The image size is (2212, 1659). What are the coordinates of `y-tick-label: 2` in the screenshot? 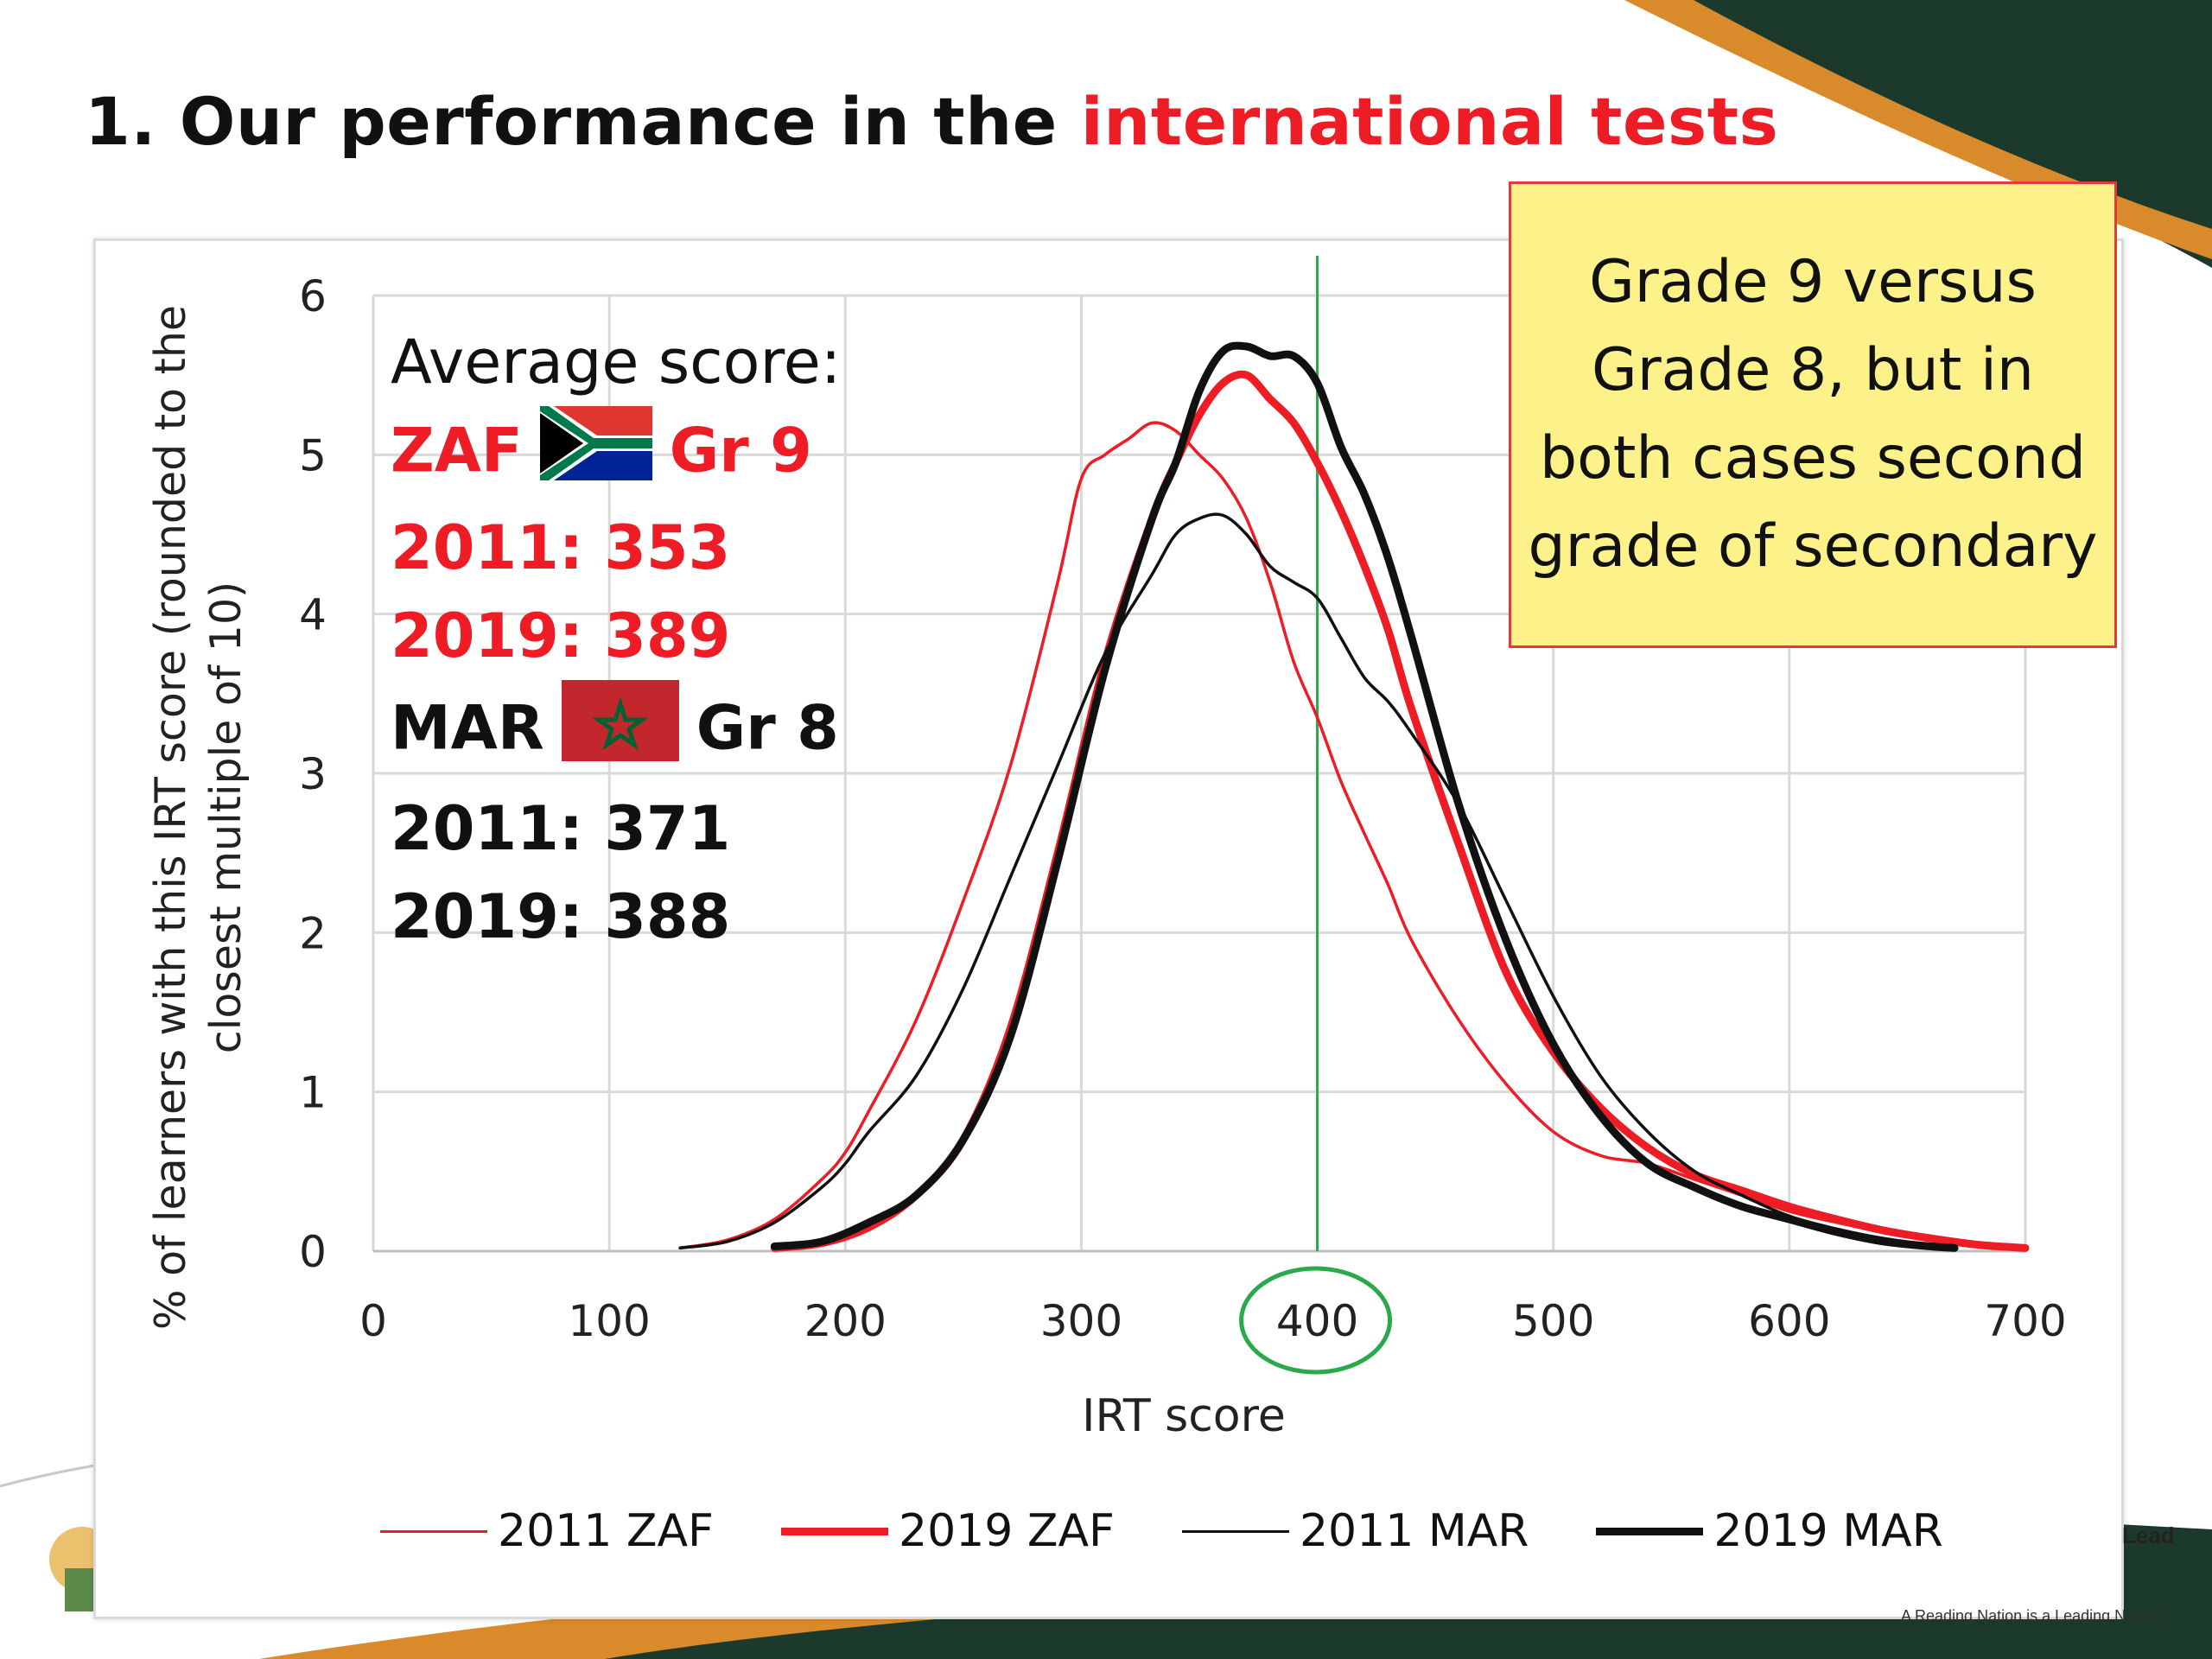 It's located at (313, 933).